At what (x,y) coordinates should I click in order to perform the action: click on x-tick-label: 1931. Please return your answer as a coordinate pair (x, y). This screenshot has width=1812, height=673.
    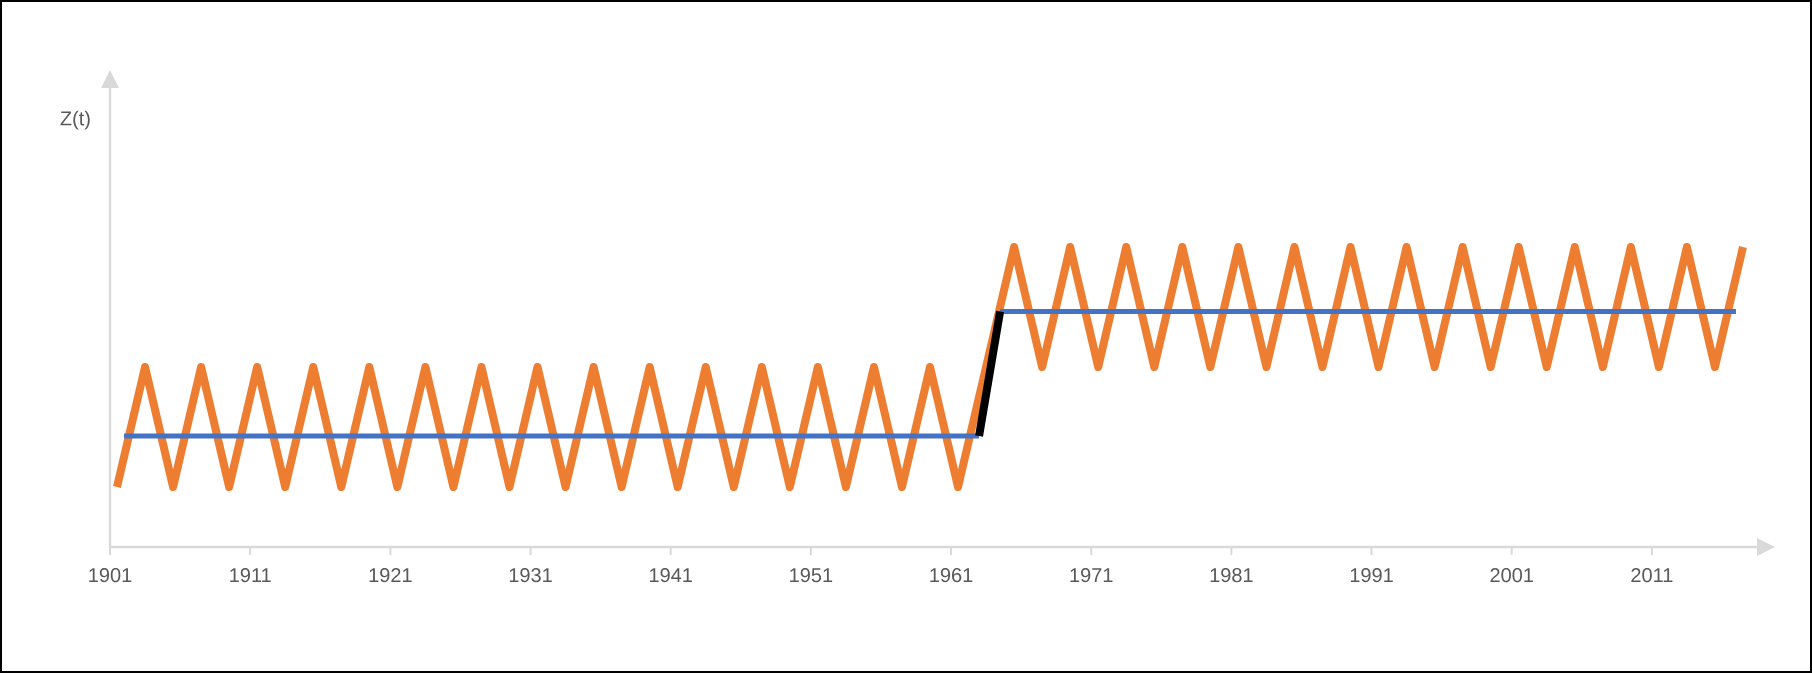
    Looking at the image, I should click on (530, 575).